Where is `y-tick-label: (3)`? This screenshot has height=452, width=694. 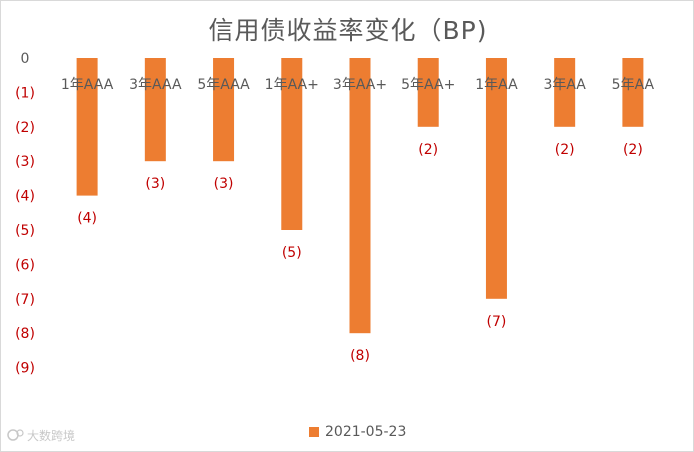 y-tick-label: (3) is located at coordinates (25, 162).